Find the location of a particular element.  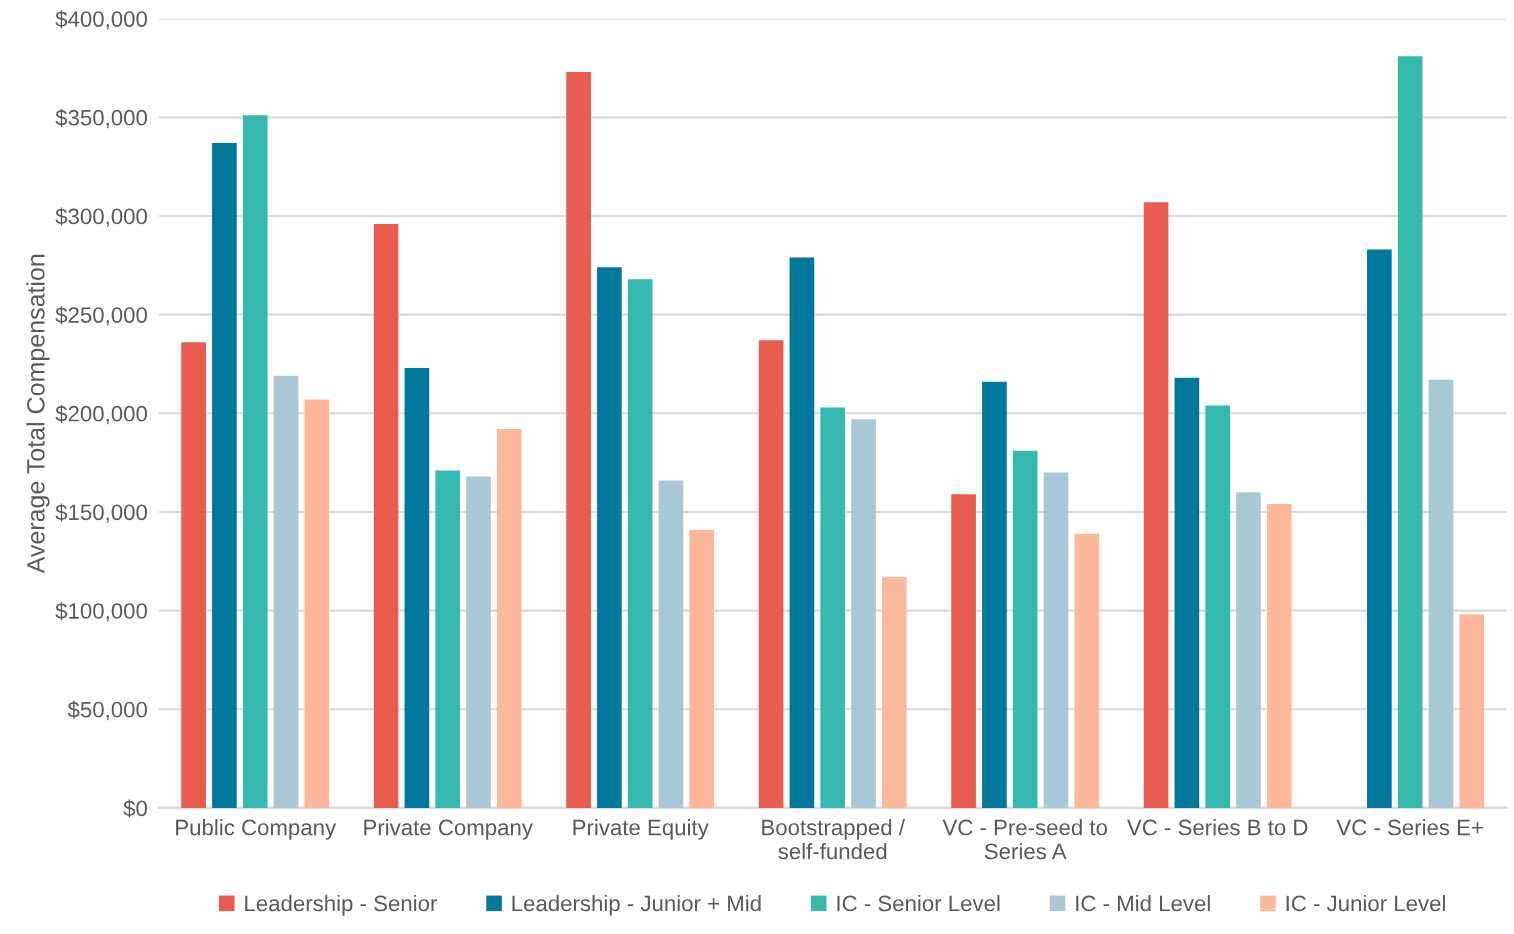

legend-label: Leadership - Junior + Mid is located at coordinates (636, 905).